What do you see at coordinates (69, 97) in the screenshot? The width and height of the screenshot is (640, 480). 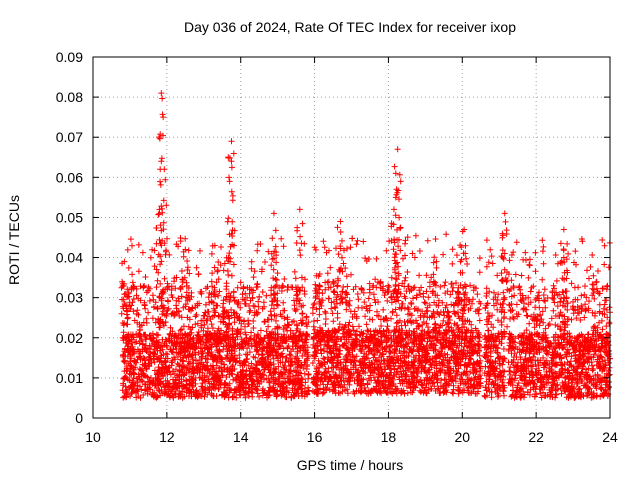 I see `y-tick-label: 0.08` at bounding box center [69, 97].